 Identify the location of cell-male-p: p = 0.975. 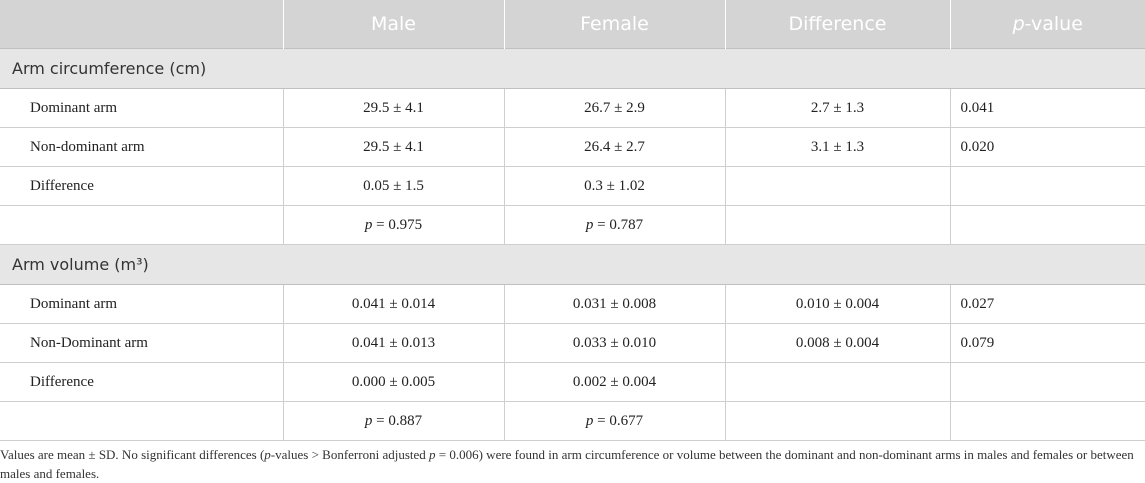
(393, 225).